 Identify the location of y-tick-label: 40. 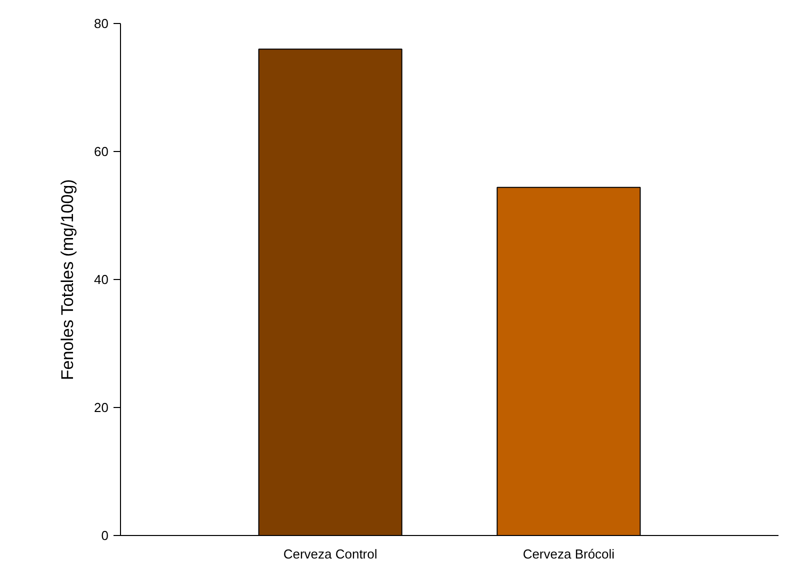
(101, 279).